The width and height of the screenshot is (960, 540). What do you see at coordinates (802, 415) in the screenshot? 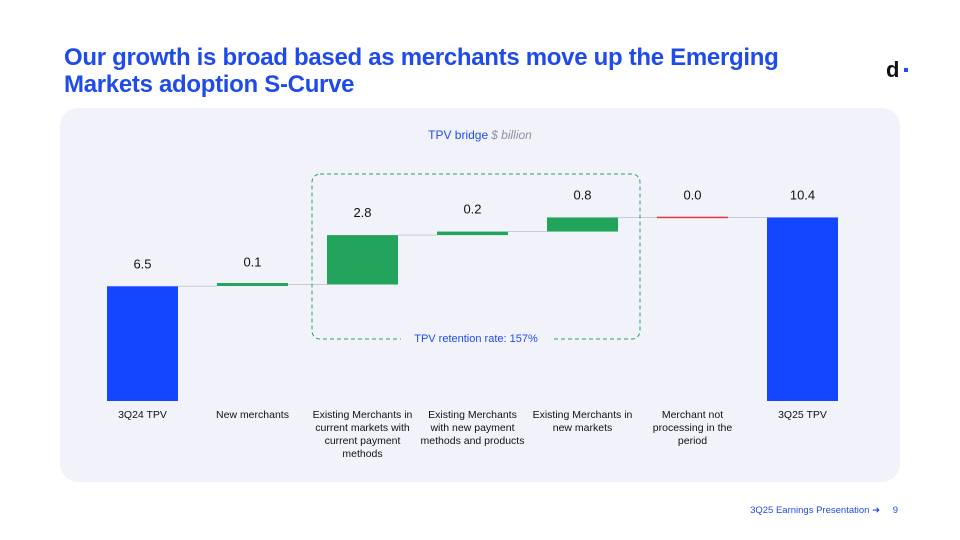
I see `category-label: 3Q25 TPV` at bounding box center [802, 415].